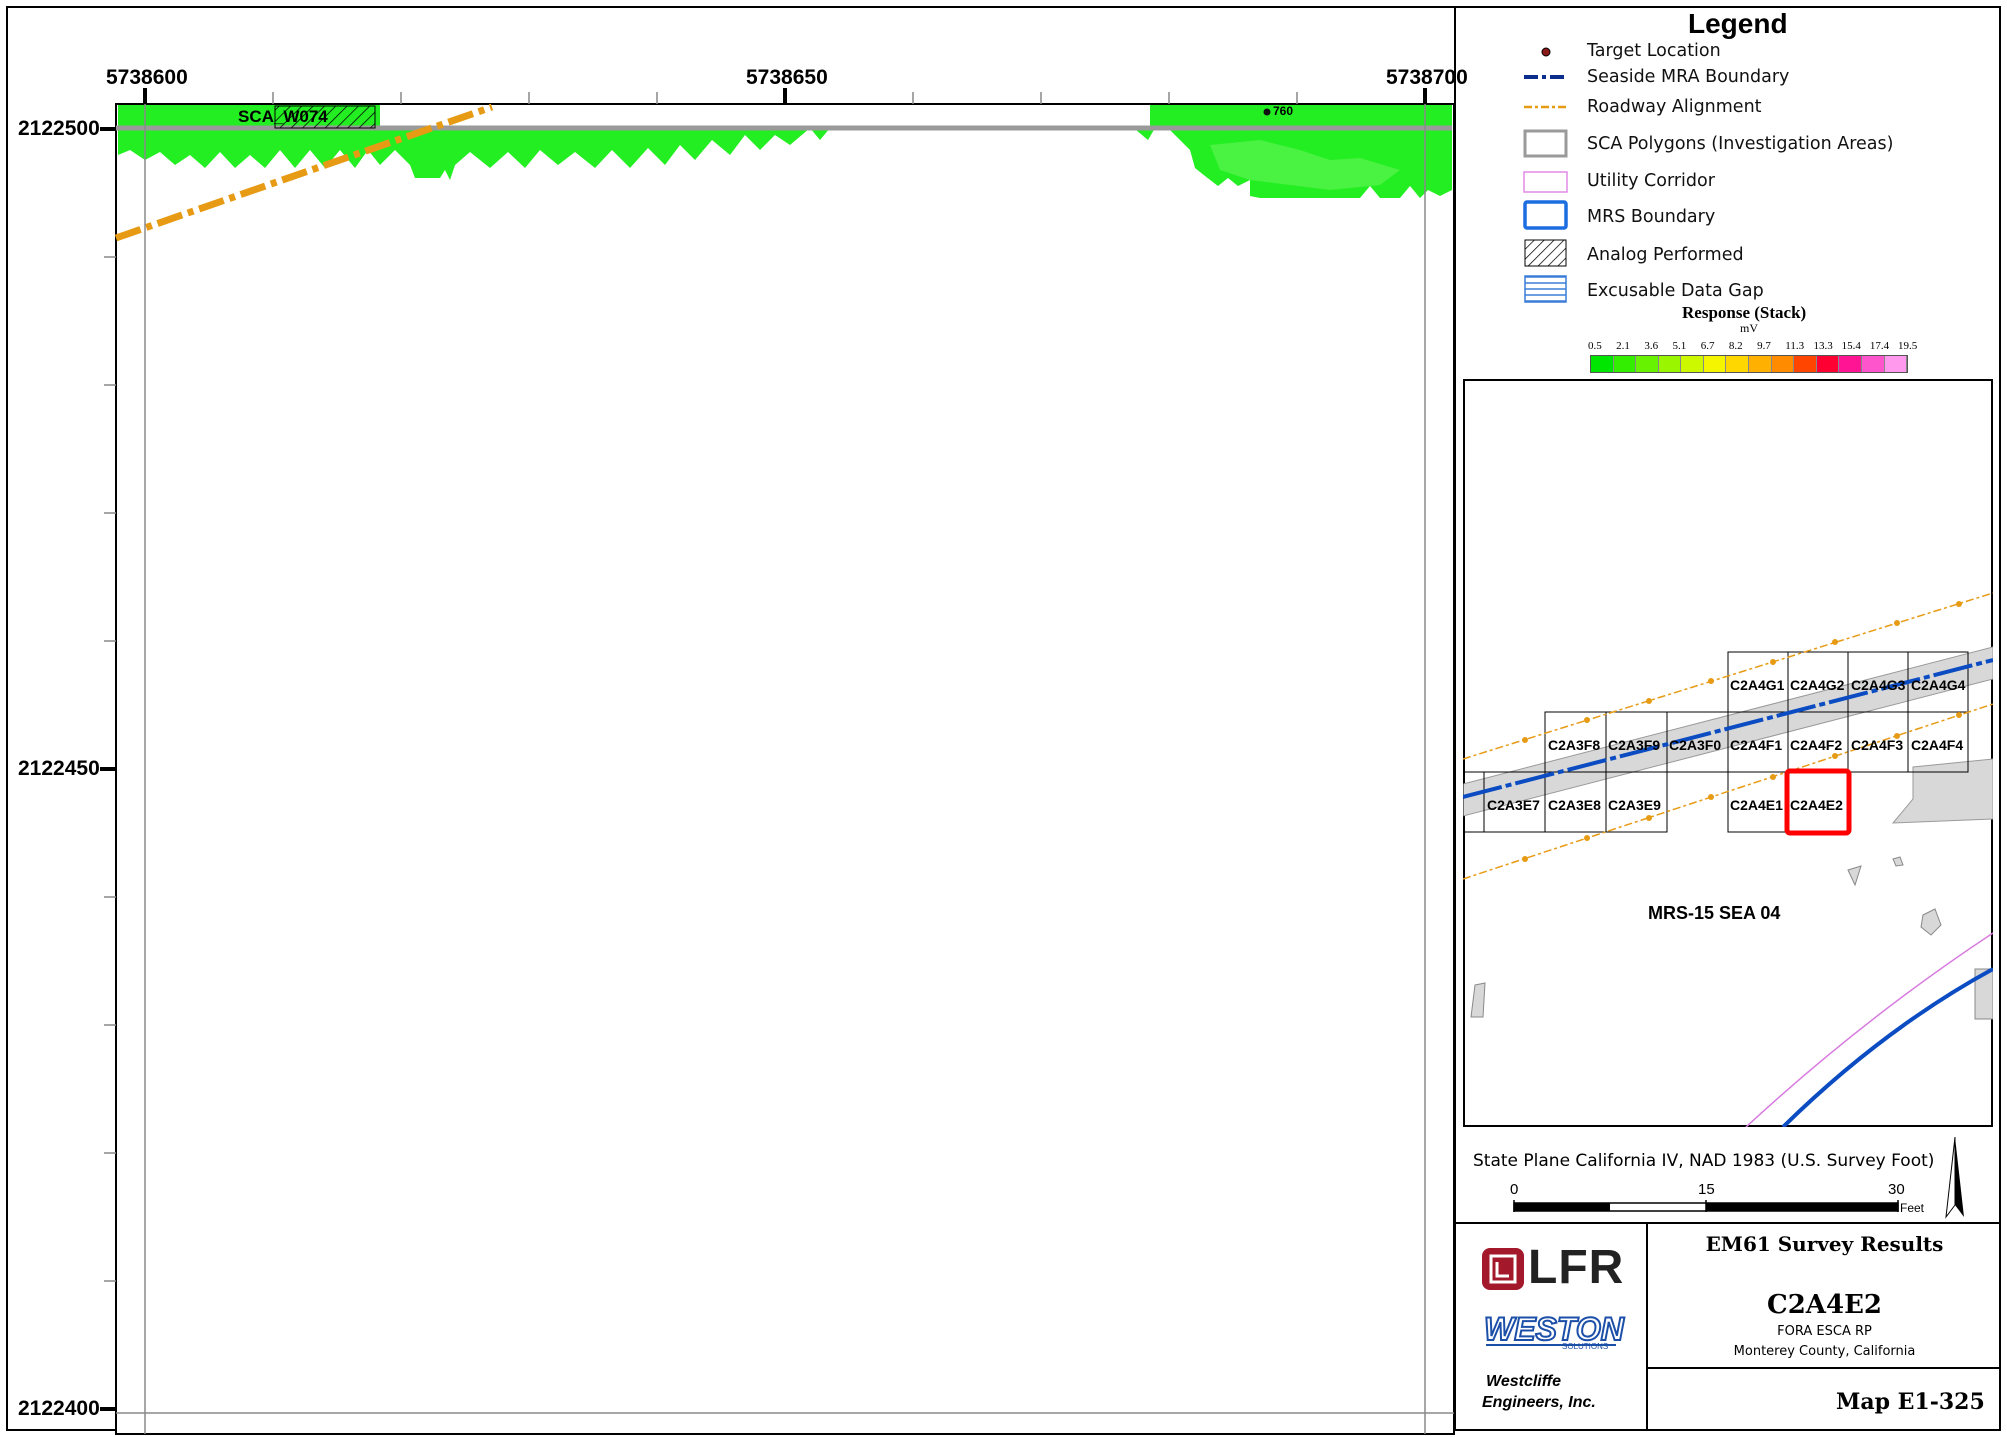 The image size is (2007, 1437). I want to click on inset-label-C2A4E2: C2A4E2, so click(1816, 805).